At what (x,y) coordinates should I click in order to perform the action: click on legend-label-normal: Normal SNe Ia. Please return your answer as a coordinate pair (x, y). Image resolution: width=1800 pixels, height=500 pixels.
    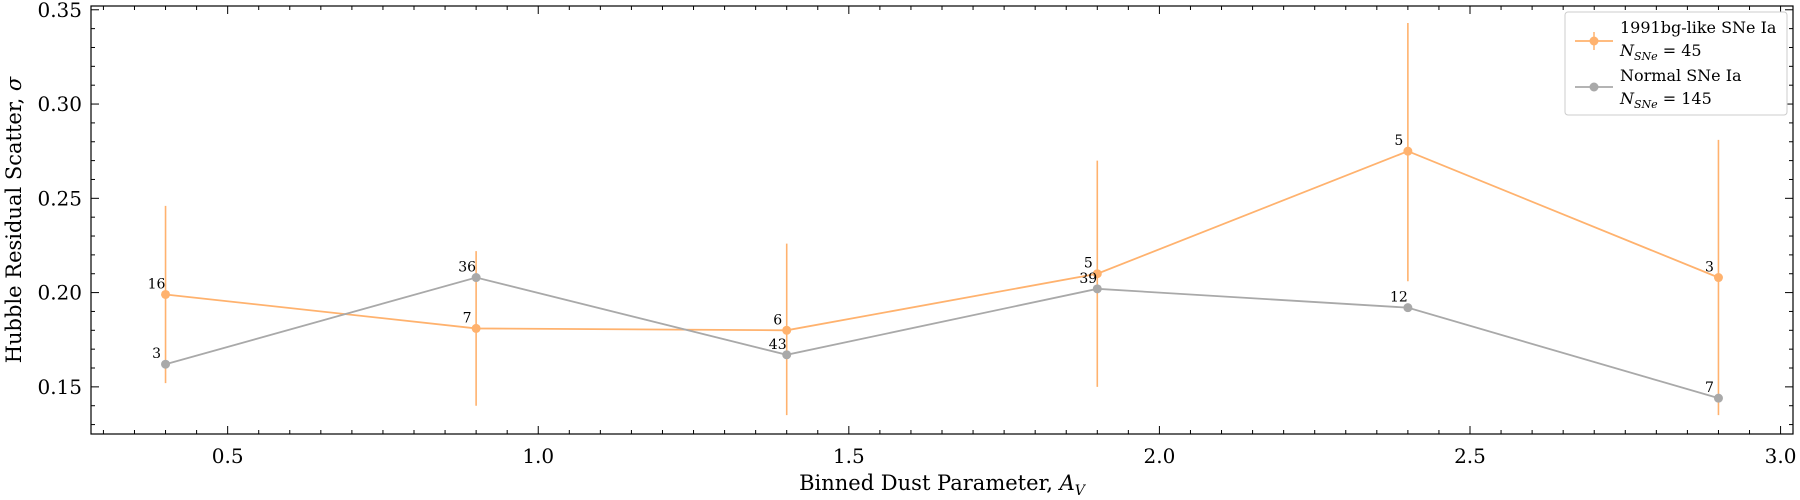
    Looking at the image, I should click on (1681, 75).